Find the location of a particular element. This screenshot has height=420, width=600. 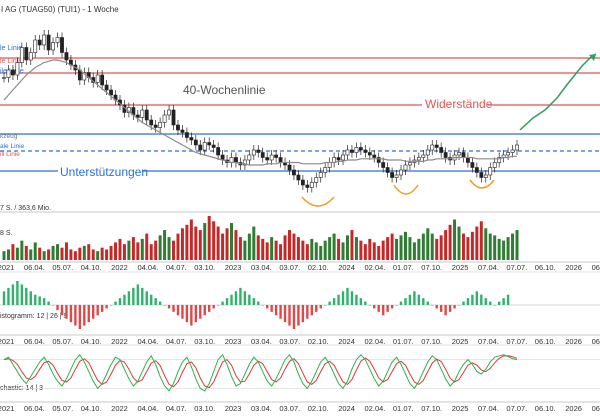

x-tick-label: 05.07. is located at coordinates (62, 408).